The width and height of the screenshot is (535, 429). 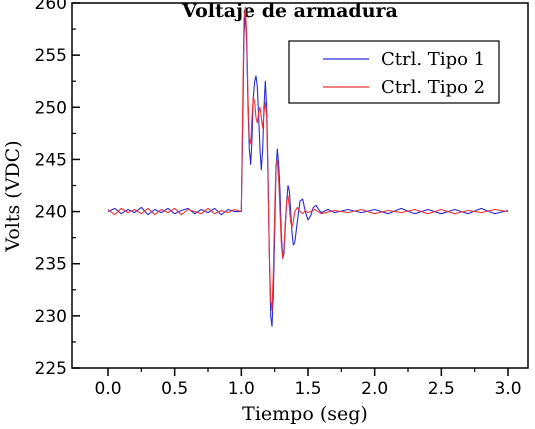 What do you see at coordinates (51, 7) in the screenshot?
I see `y-tick-label: 260` at bounding box center [51, 7].